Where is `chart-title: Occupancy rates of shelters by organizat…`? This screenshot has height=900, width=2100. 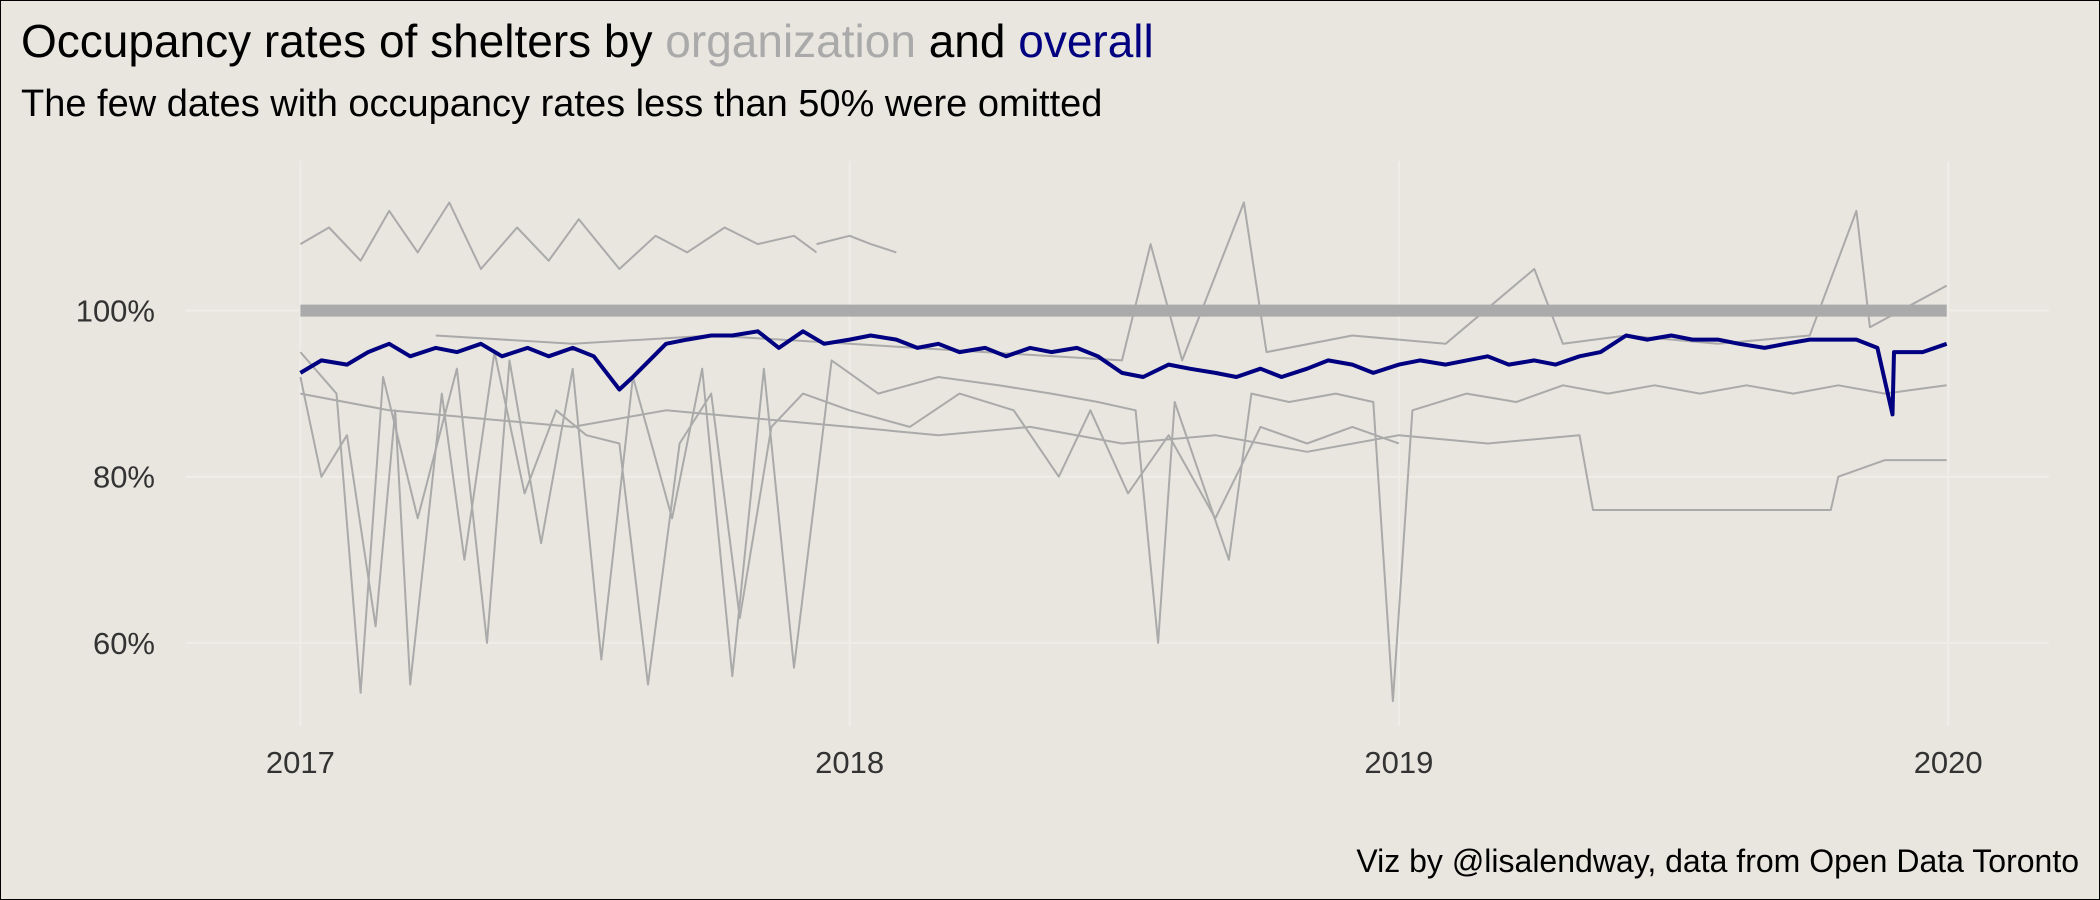
chart-title: Occupancy rates of shelters by organizat… is located at coordinates (587, 41).